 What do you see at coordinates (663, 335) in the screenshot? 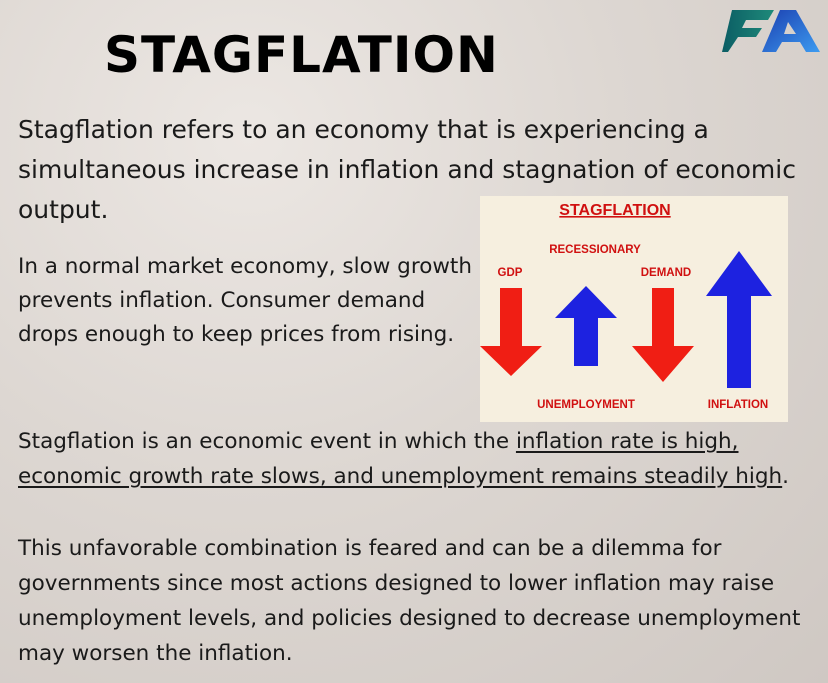
I see `demand-down-arrow` at bounding box center [663, 335].